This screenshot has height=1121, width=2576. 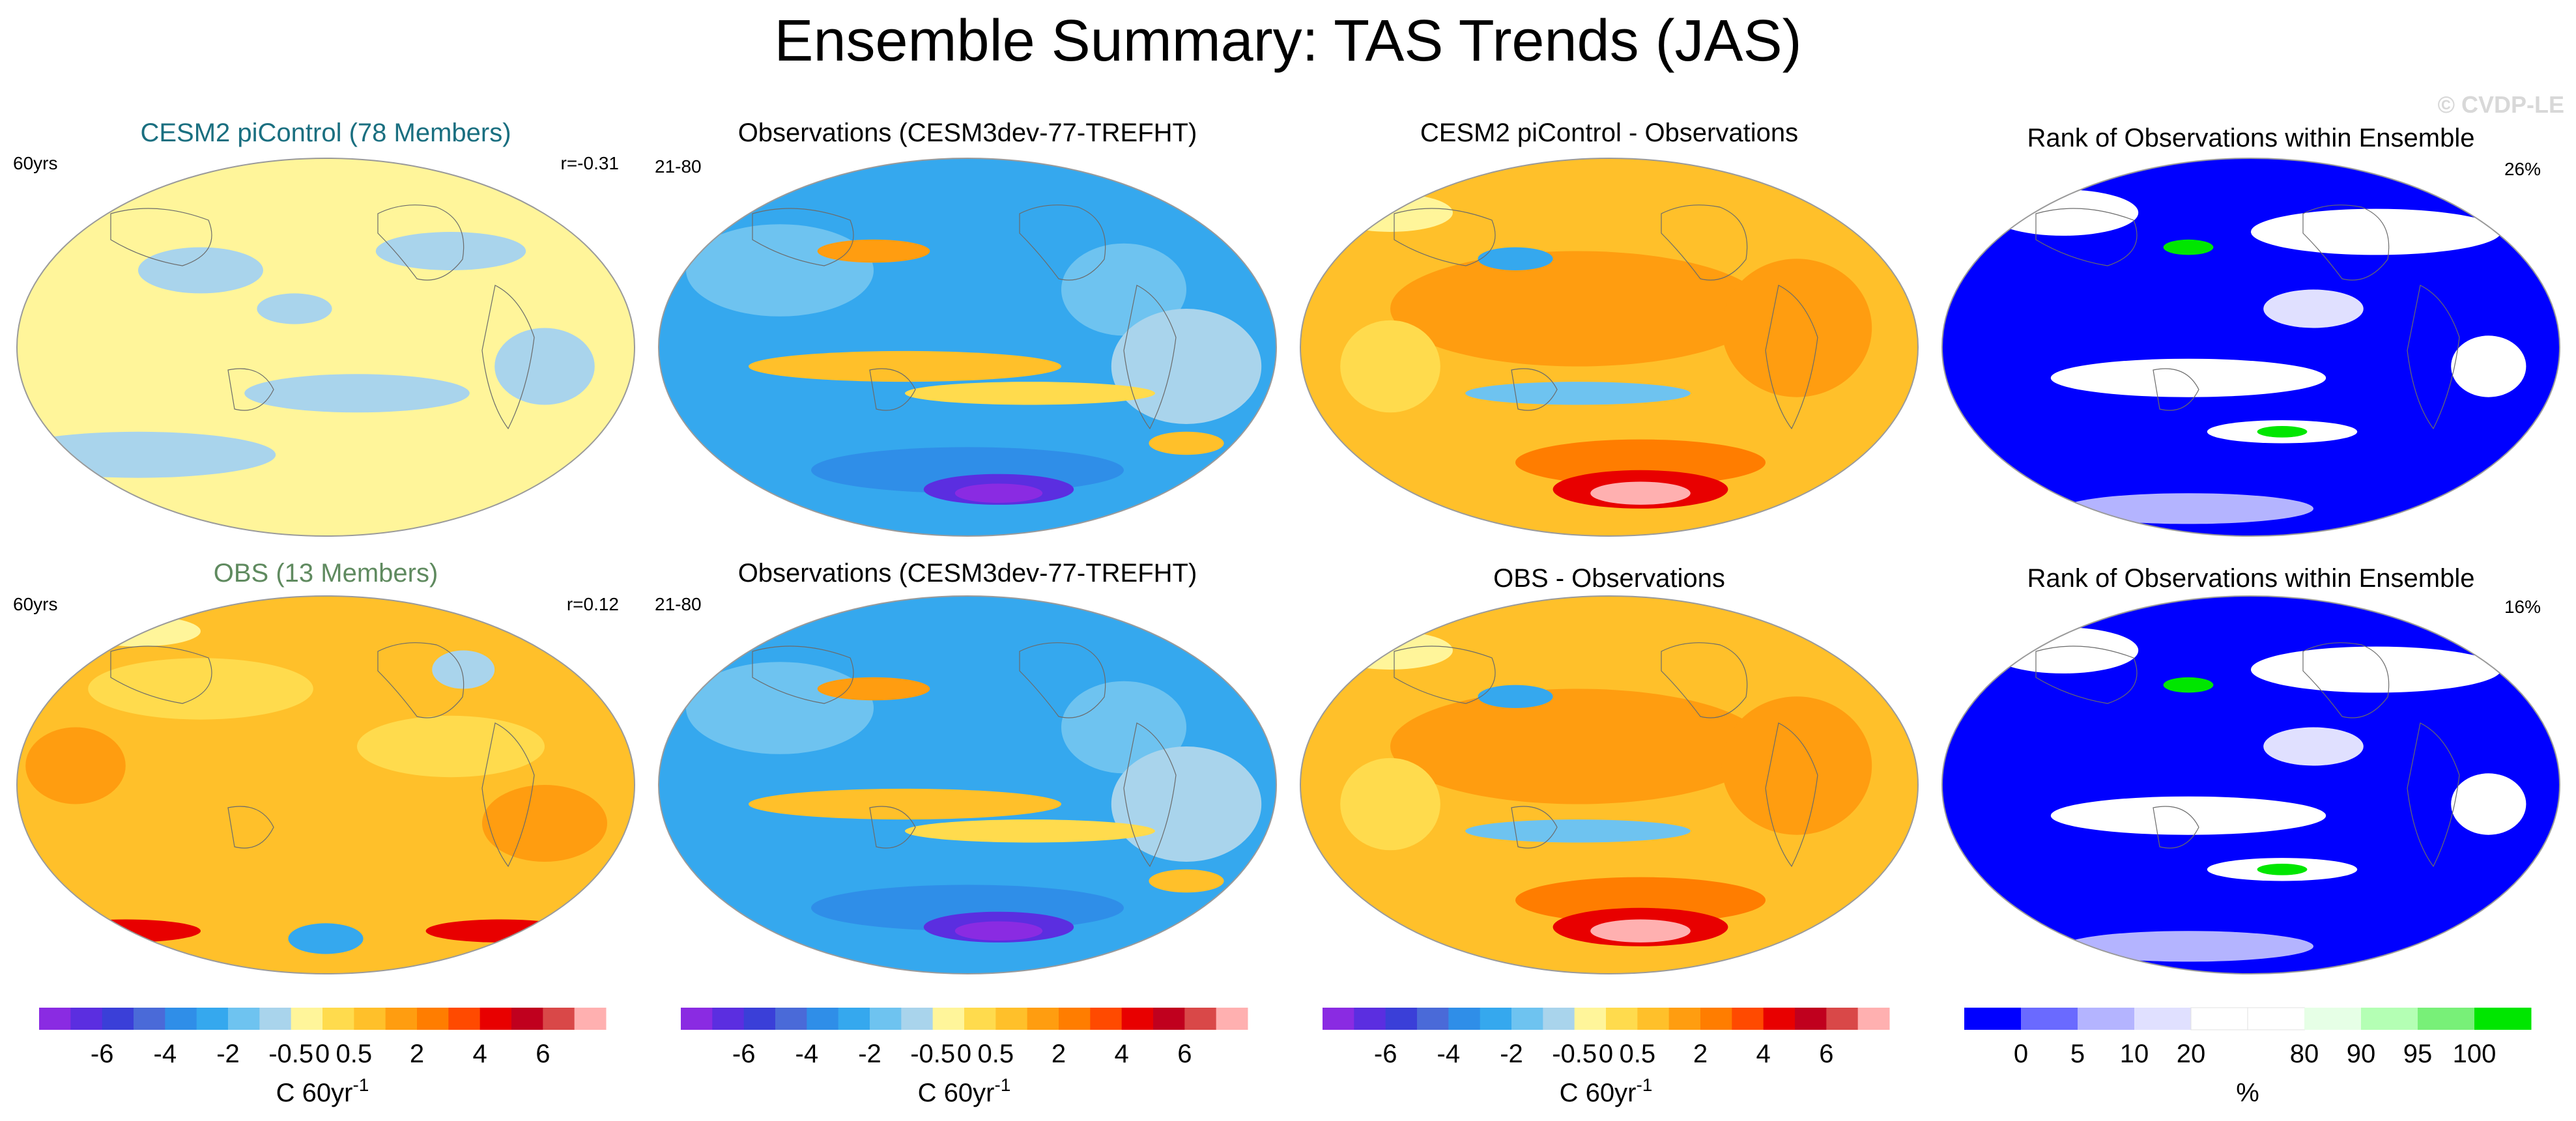 I want to click on map-panel-r1c0, so click(x=325, y=784).